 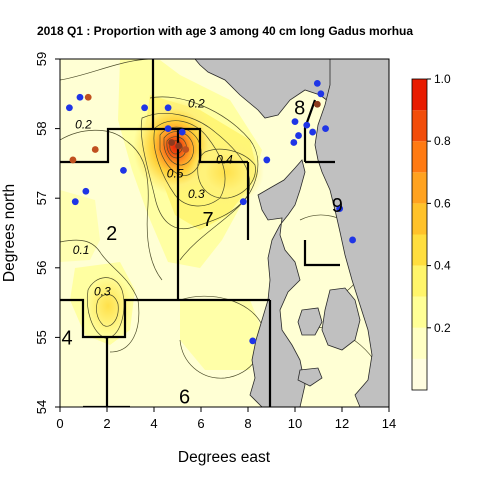 I want to click on legend-tick-label: 1.0, so click(x=442, y=79).